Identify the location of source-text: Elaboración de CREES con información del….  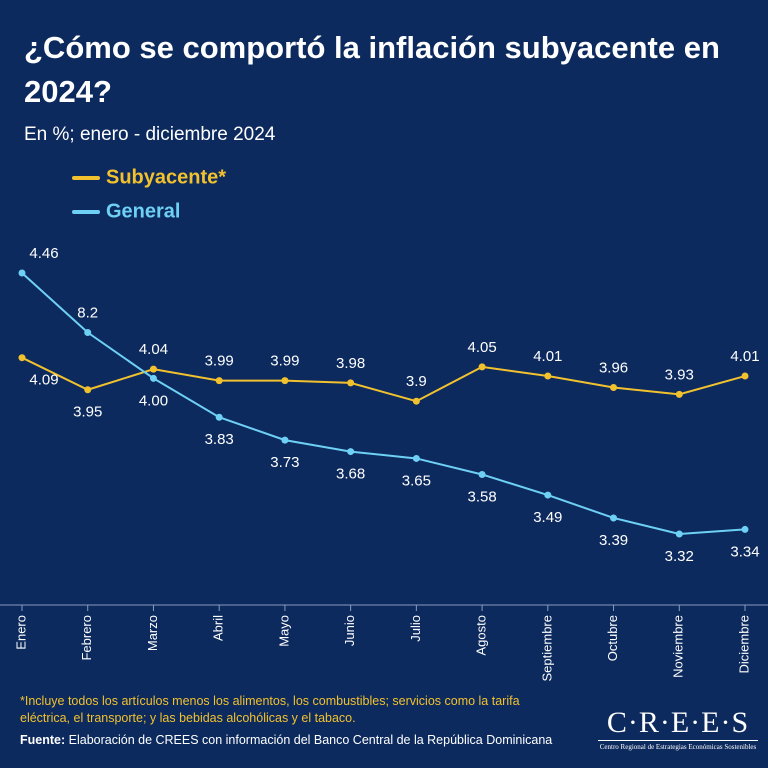
(310, 740).